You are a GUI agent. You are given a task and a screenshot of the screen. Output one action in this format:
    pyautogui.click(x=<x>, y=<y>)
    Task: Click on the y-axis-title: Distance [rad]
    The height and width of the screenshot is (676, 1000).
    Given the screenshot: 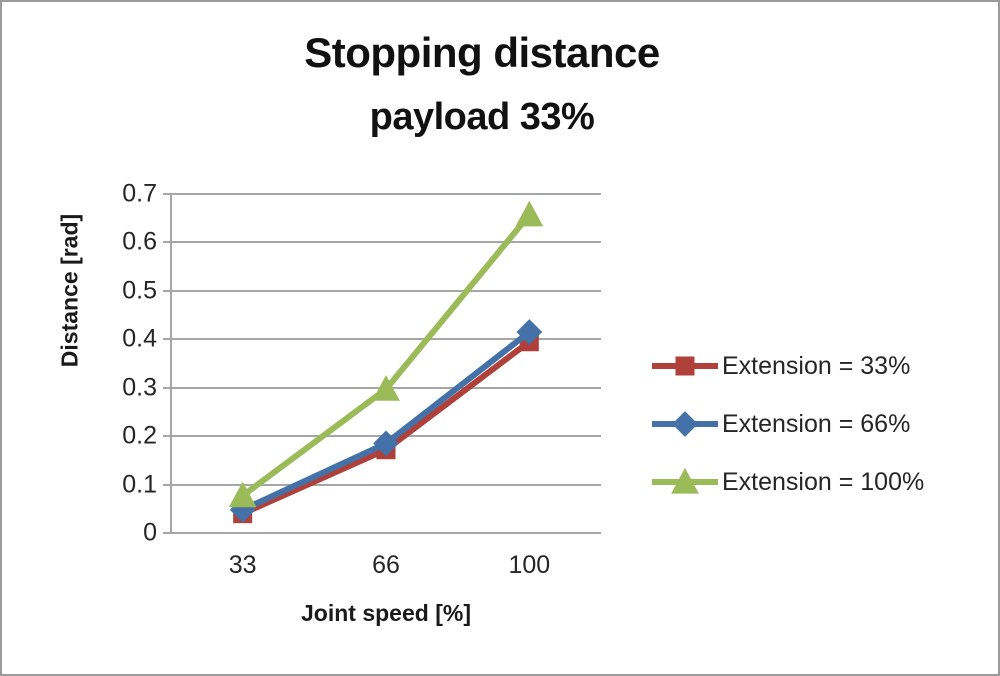 What is the action you would take?
    pyautogui.click(x=69, y=290)
    